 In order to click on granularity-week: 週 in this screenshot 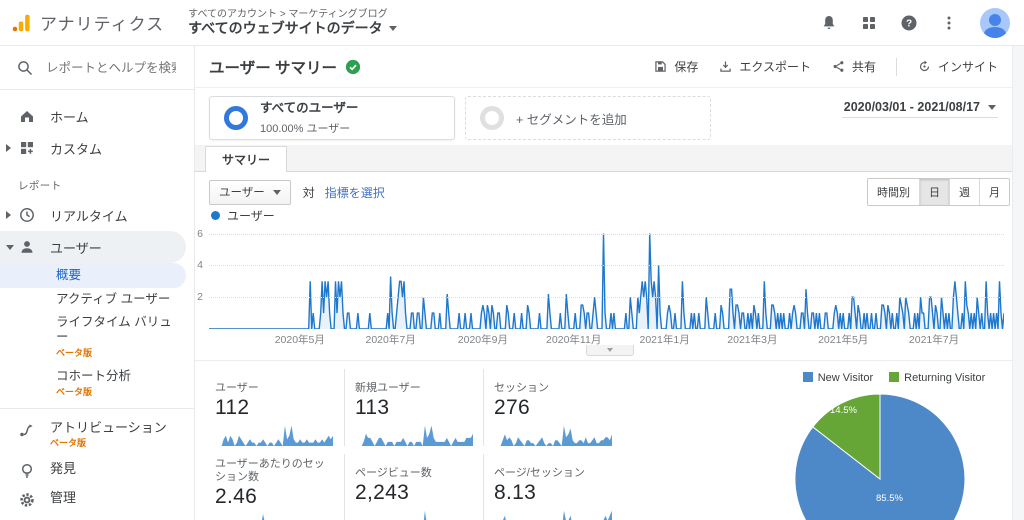, I will do `click(964, 192)`.